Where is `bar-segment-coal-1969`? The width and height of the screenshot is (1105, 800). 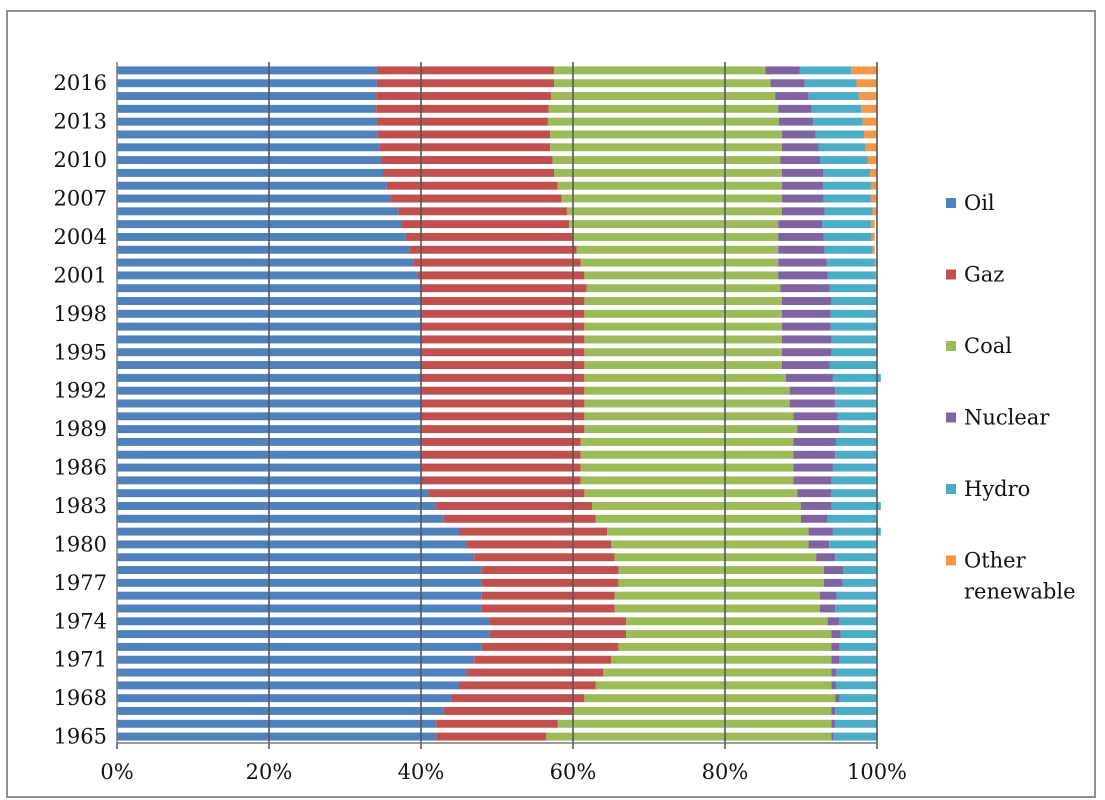
bar-segment-coal-1969 is located at coordinates (713, 685).